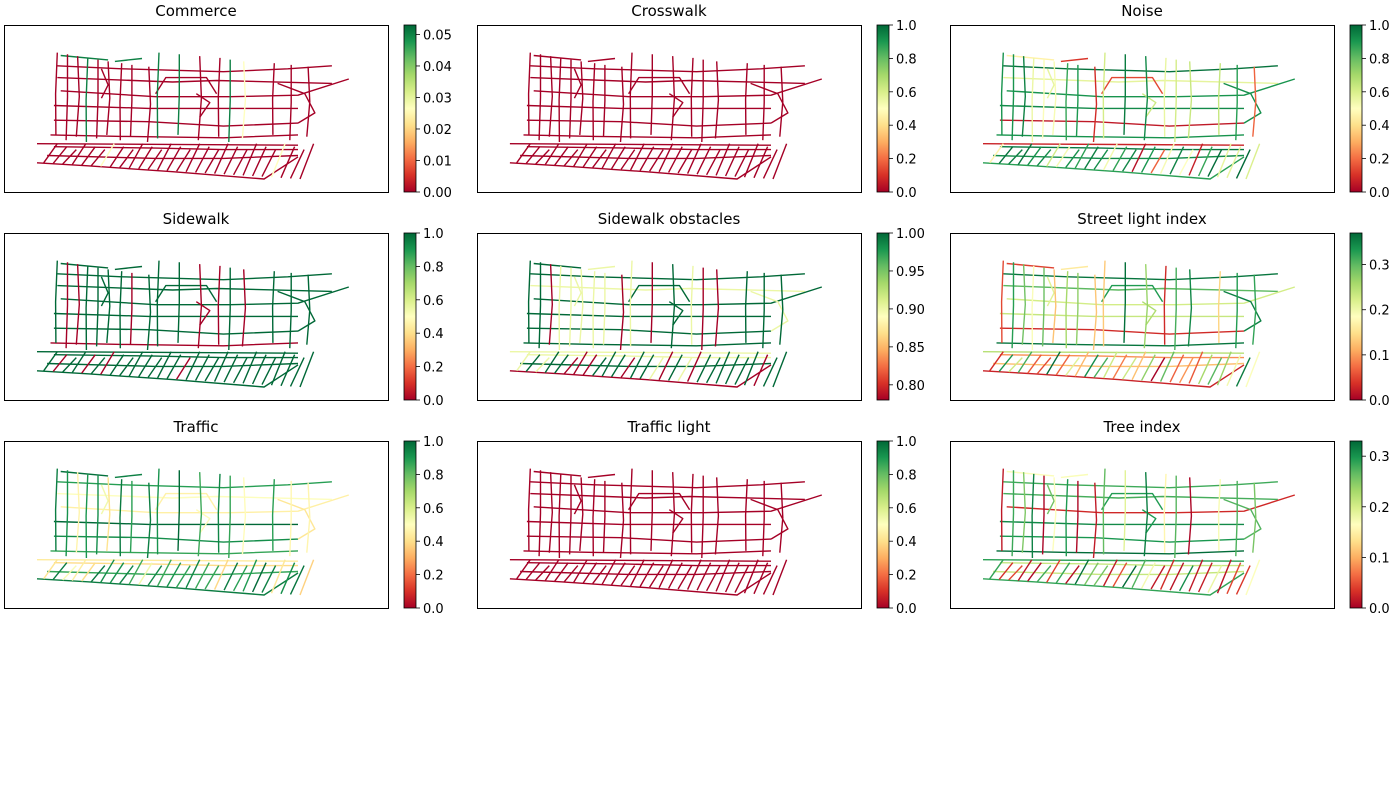 The height and width of the screenshot is (800, 1400). Describe the element at coordinates (1170, 309) in the screenshot. I see `panel-street-light-index: Street light index 0.0 0.1 0.2 0.3` at that location.